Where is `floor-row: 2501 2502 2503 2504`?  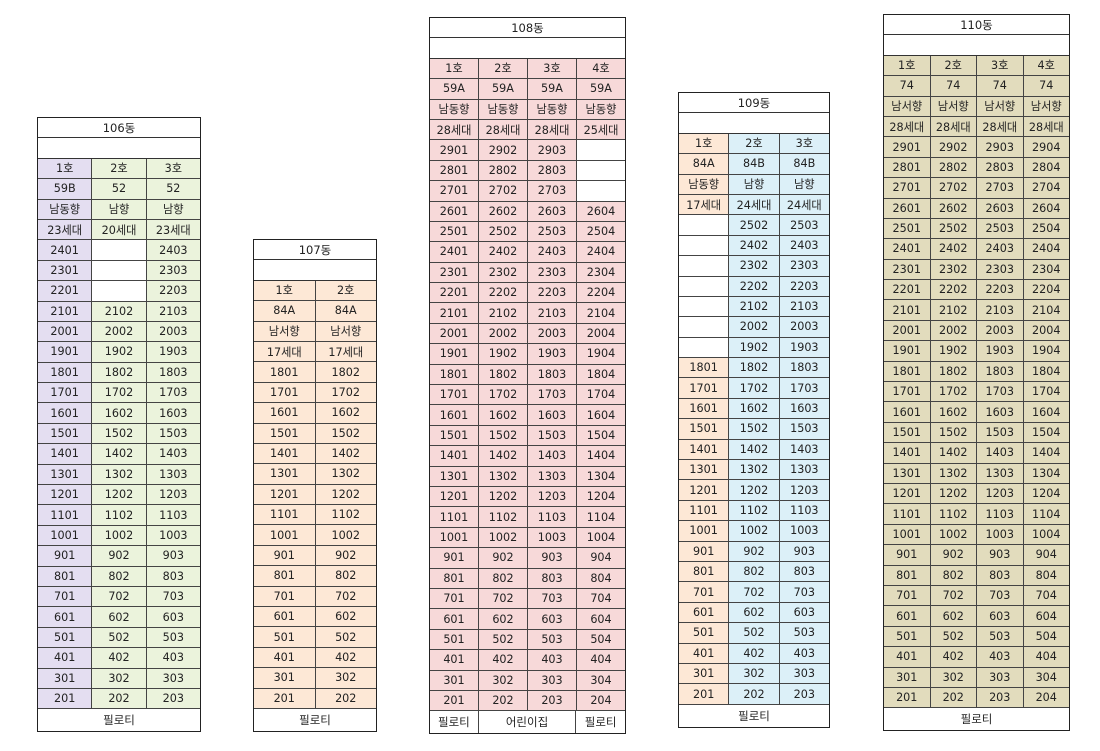 floor-row: 2501 2502 2503 2504 is located at coordinates (527, 232).